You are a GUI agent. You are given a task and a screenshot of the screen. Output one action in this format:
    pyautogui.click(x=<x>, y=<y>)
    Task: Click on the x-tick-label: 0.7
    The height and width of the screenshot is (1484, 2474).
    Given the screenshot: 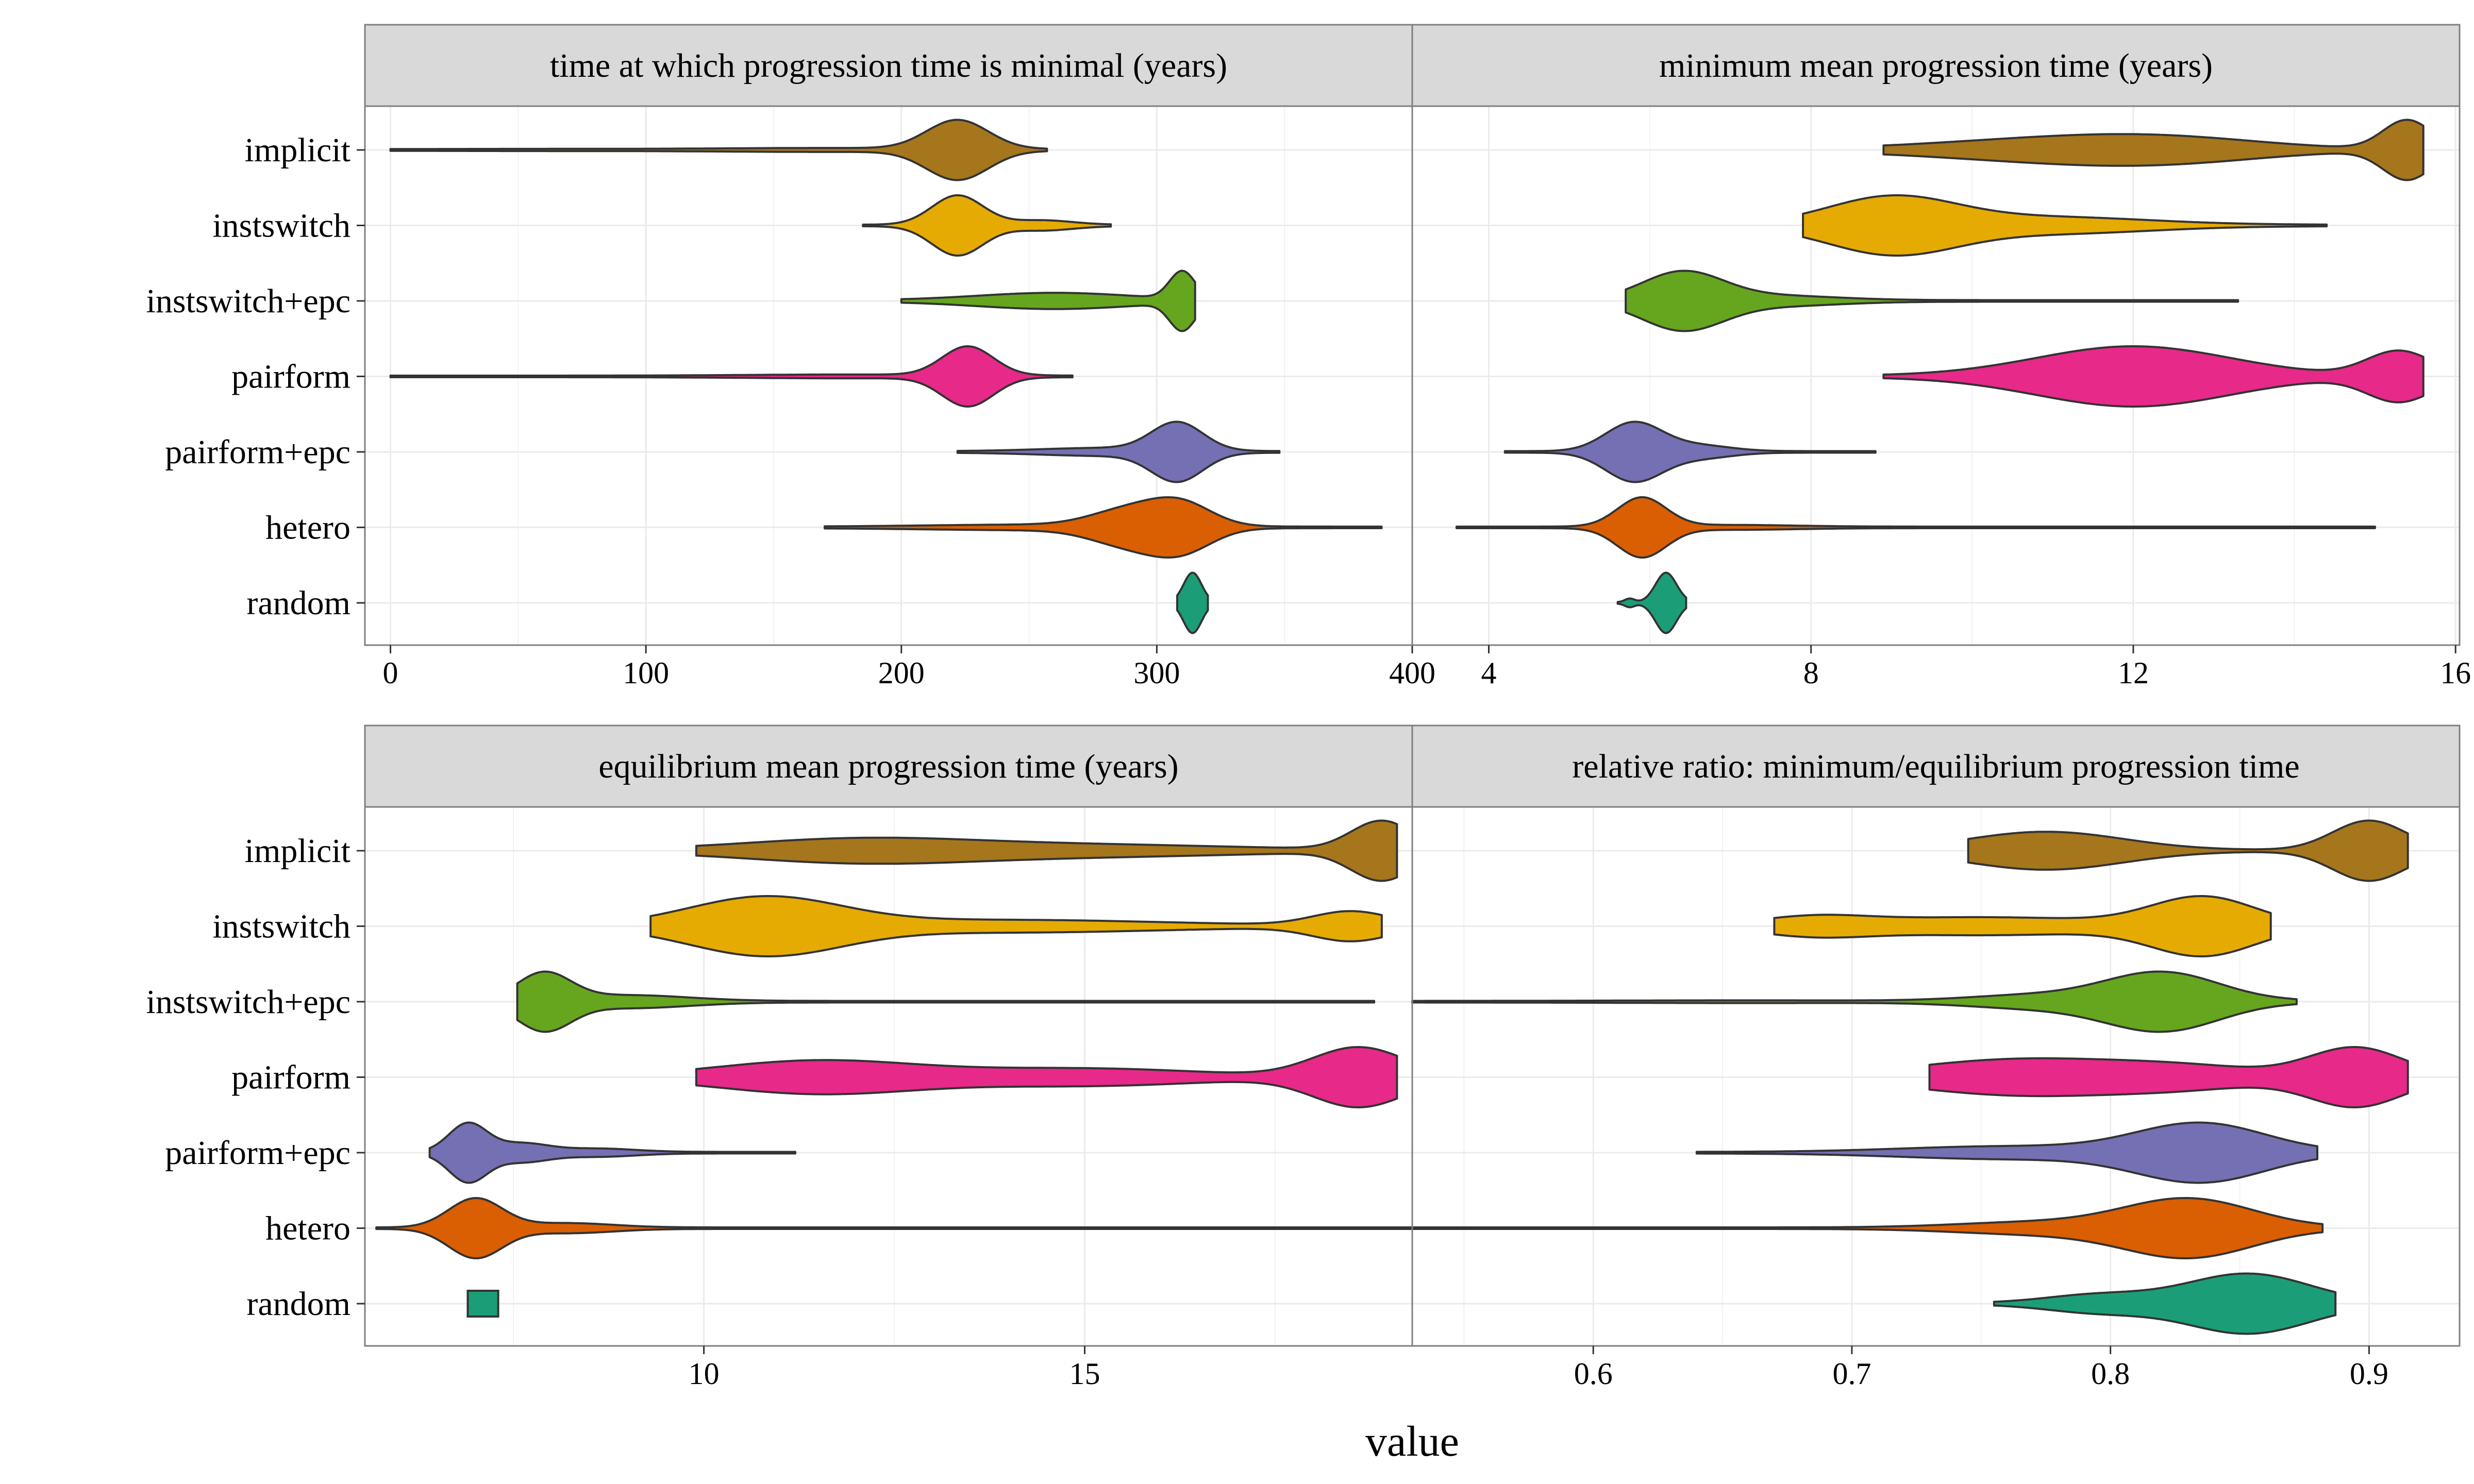 What is the action you would take?
    pyautogui.click(x=1851, y=1374)
    